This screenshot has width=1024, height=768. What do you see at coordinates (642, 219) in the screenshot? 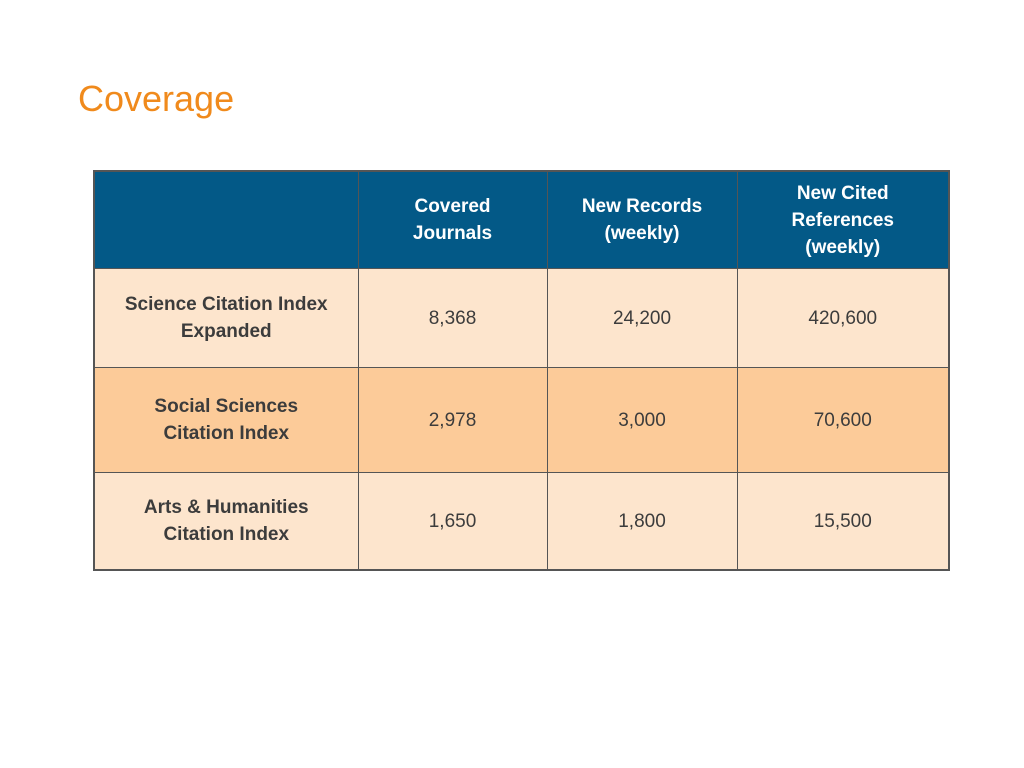
I see `header-new-records: New Records (weekly)` at bounding box center [642, 219].